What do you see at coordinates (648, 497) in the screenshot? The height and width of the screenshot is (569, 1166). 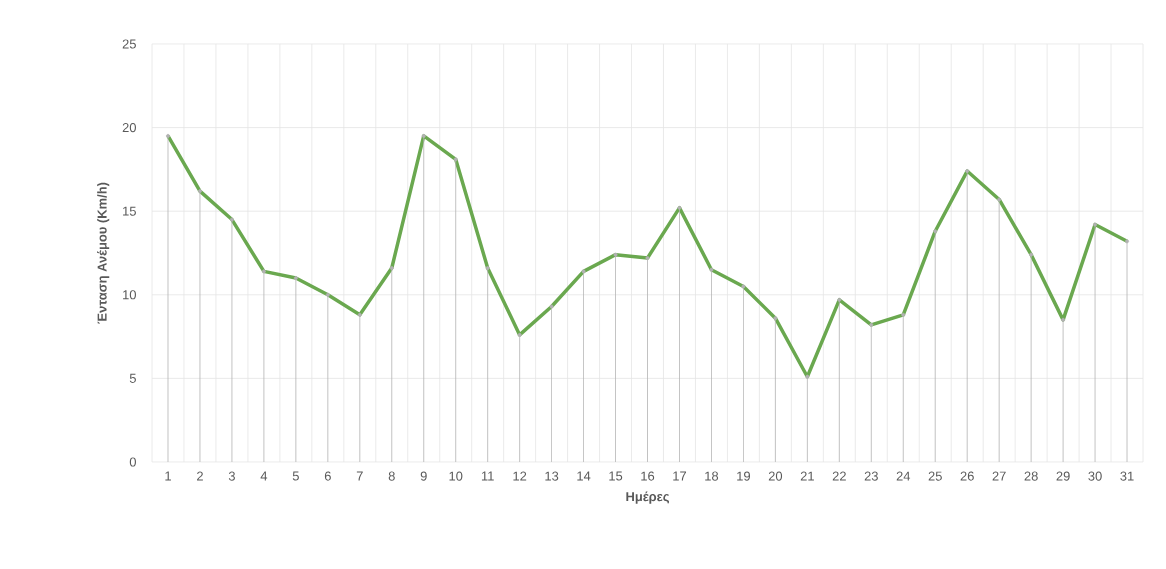 I see `x-axis-title: Ημέρες` at bounding box center [648, 497].